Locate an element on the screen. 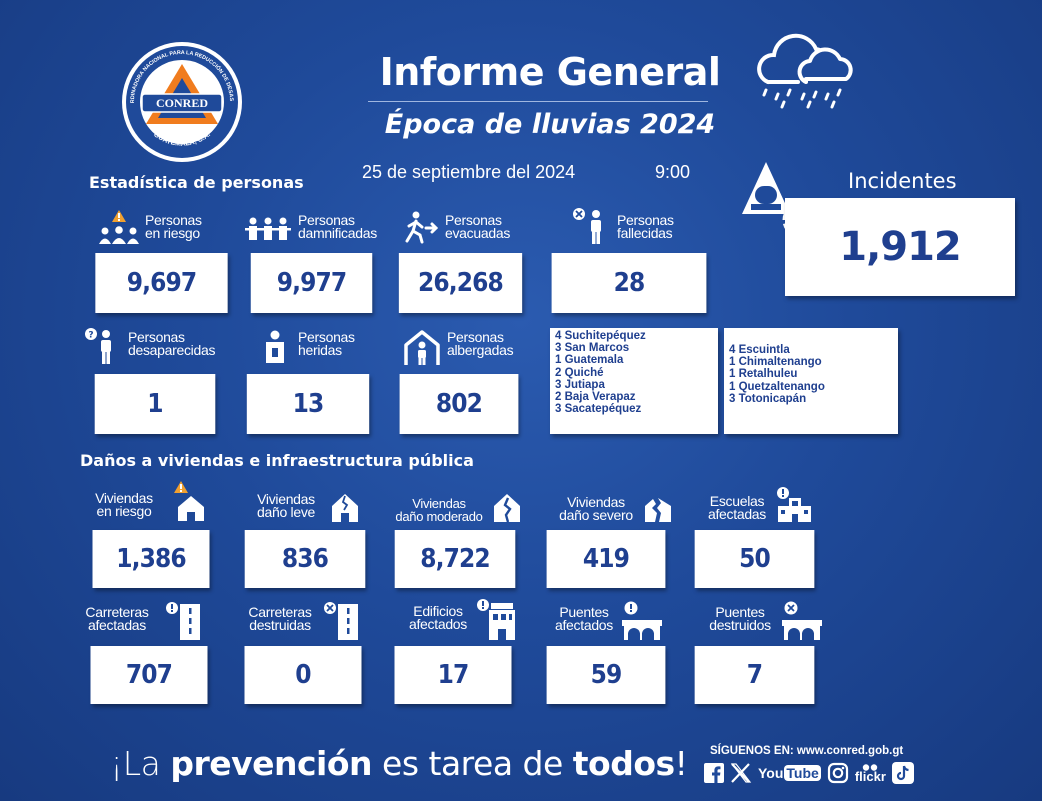 The image size is (1042, 801). report-subtitle: Época de lluvias 2024 is located at coordinates (550, 124).